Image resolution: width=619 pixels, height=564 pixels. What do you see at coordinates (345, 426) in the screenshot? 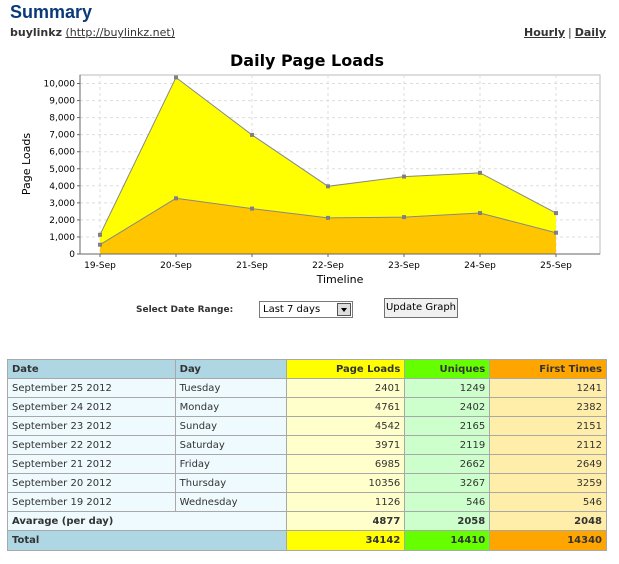
I see `cell-page-loads: 4542` at bounding box center [345, 426].